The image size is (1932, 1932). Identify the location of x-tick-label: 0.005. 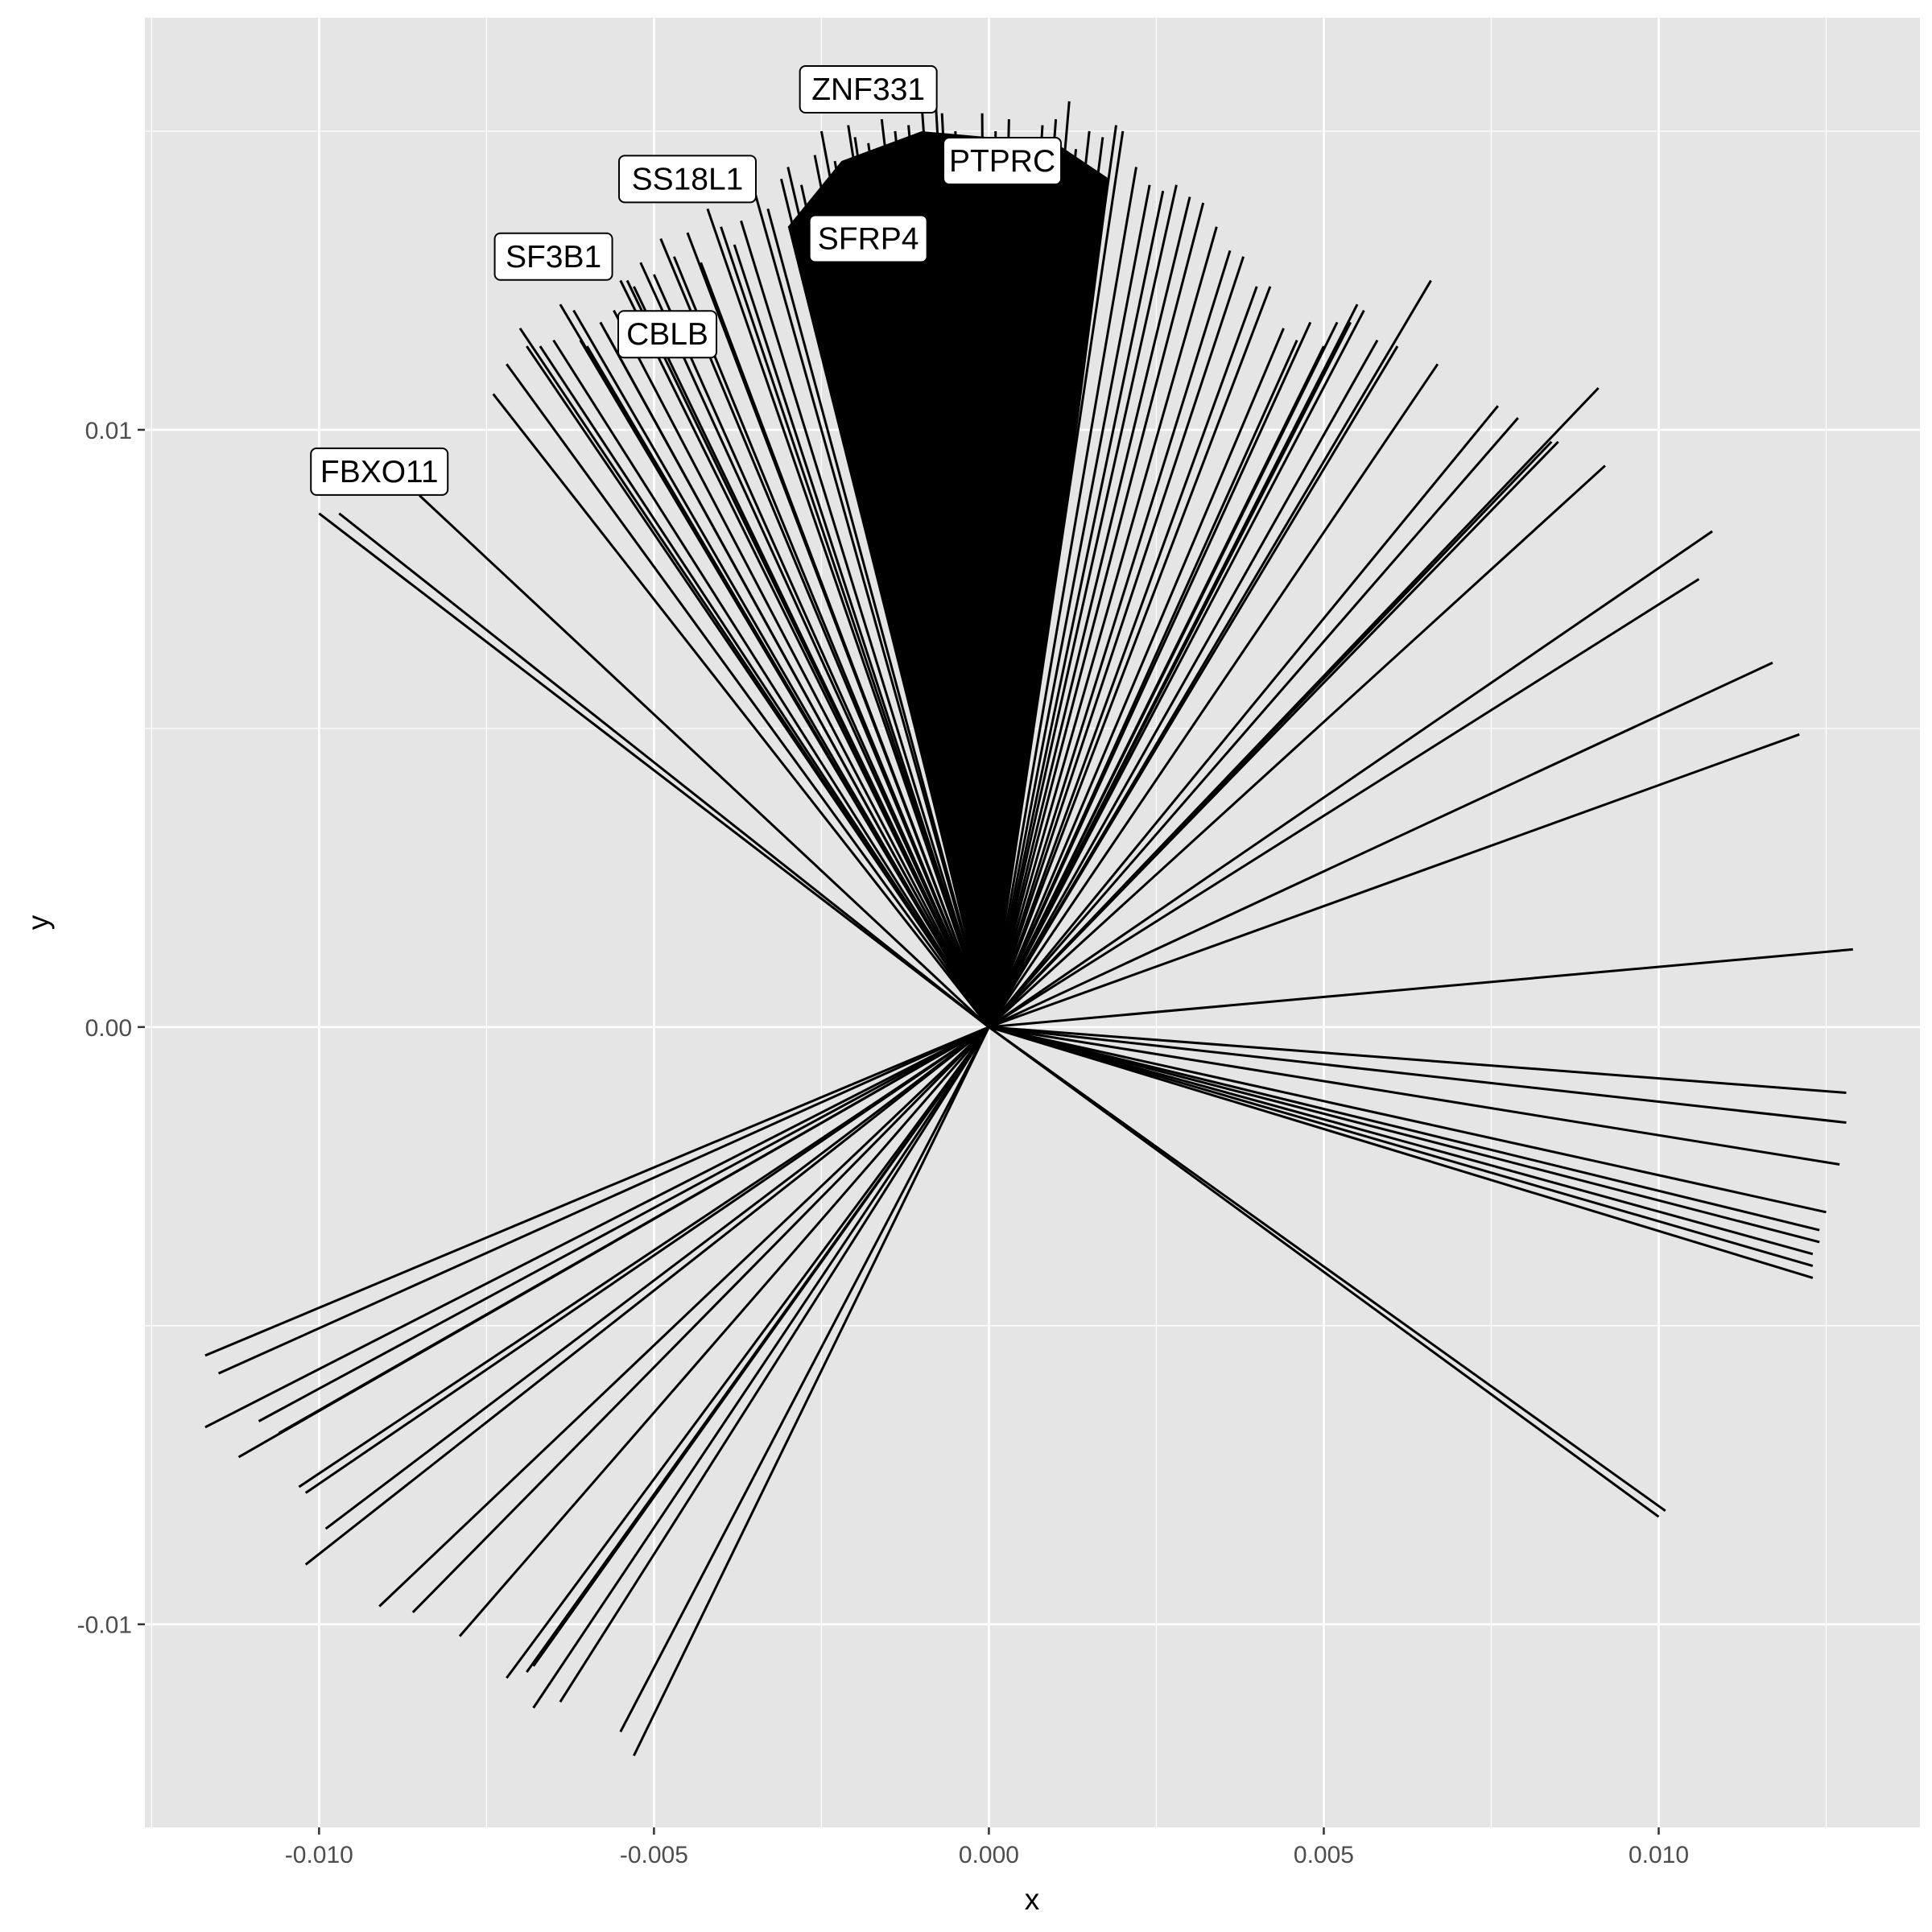
(1324, 1855).